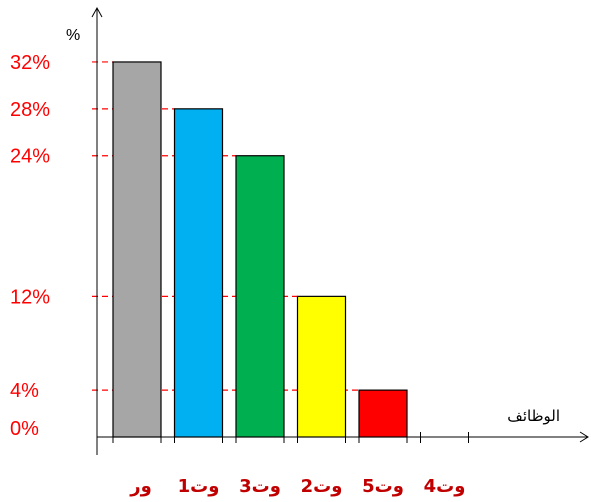  What do you see at coordinates (73, 35) in the screenshot?
I see `y-axis-label: %` at bounding box center [73, 35].